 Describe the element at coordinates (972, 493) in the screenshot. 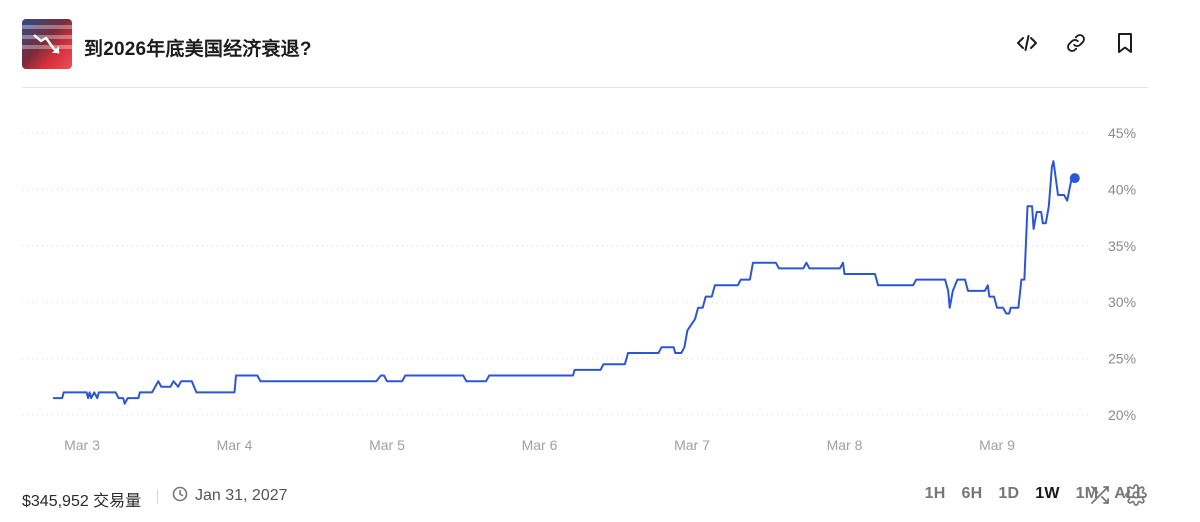

I see `range-6h: 6H` at that location.